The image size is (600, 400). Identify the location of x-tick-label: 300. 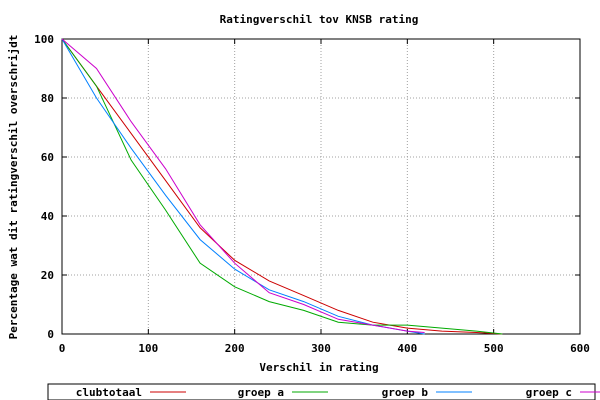
(321, 348).